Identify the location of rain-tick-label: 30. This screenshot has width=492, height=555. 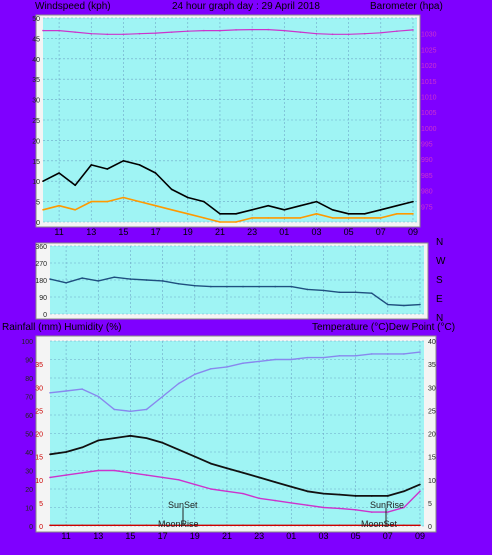
(39, 388).